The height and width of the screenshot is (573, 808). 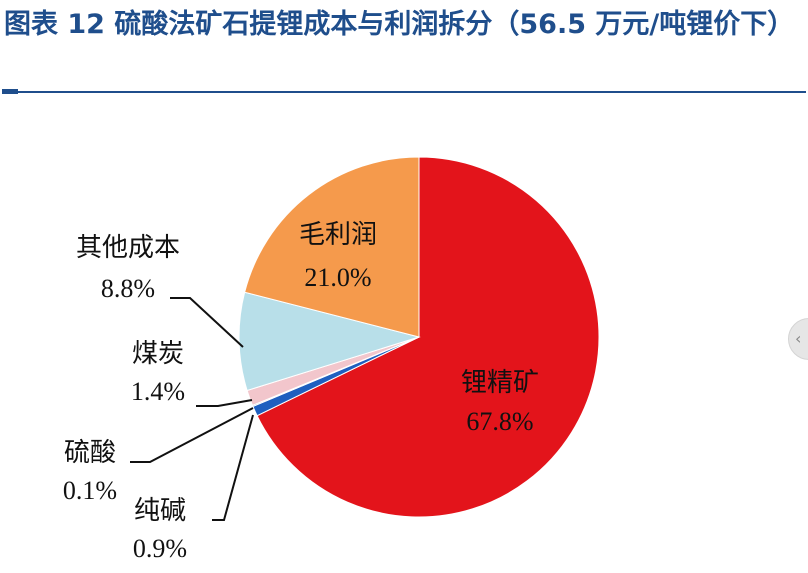 I want to click on slice-label-0: 锂精矿, so click(x=500, y=383).